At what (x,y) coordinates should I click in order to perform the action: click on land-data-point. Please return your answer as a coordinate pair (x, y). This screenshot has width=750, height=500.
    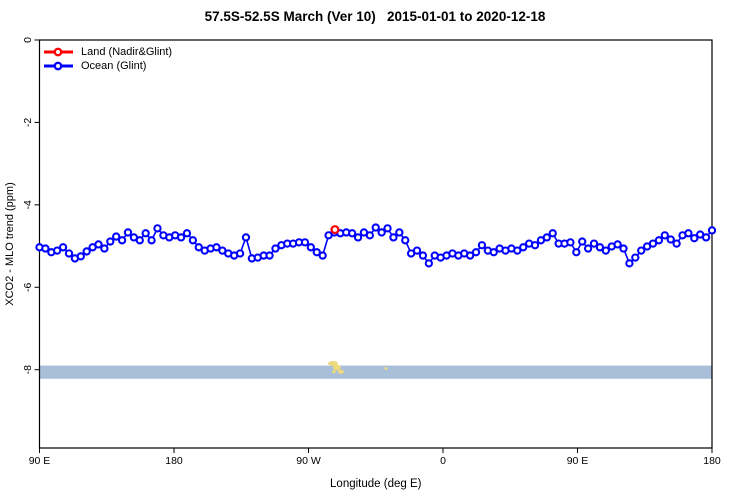
    Looking at the image, I should click on (335, 230).